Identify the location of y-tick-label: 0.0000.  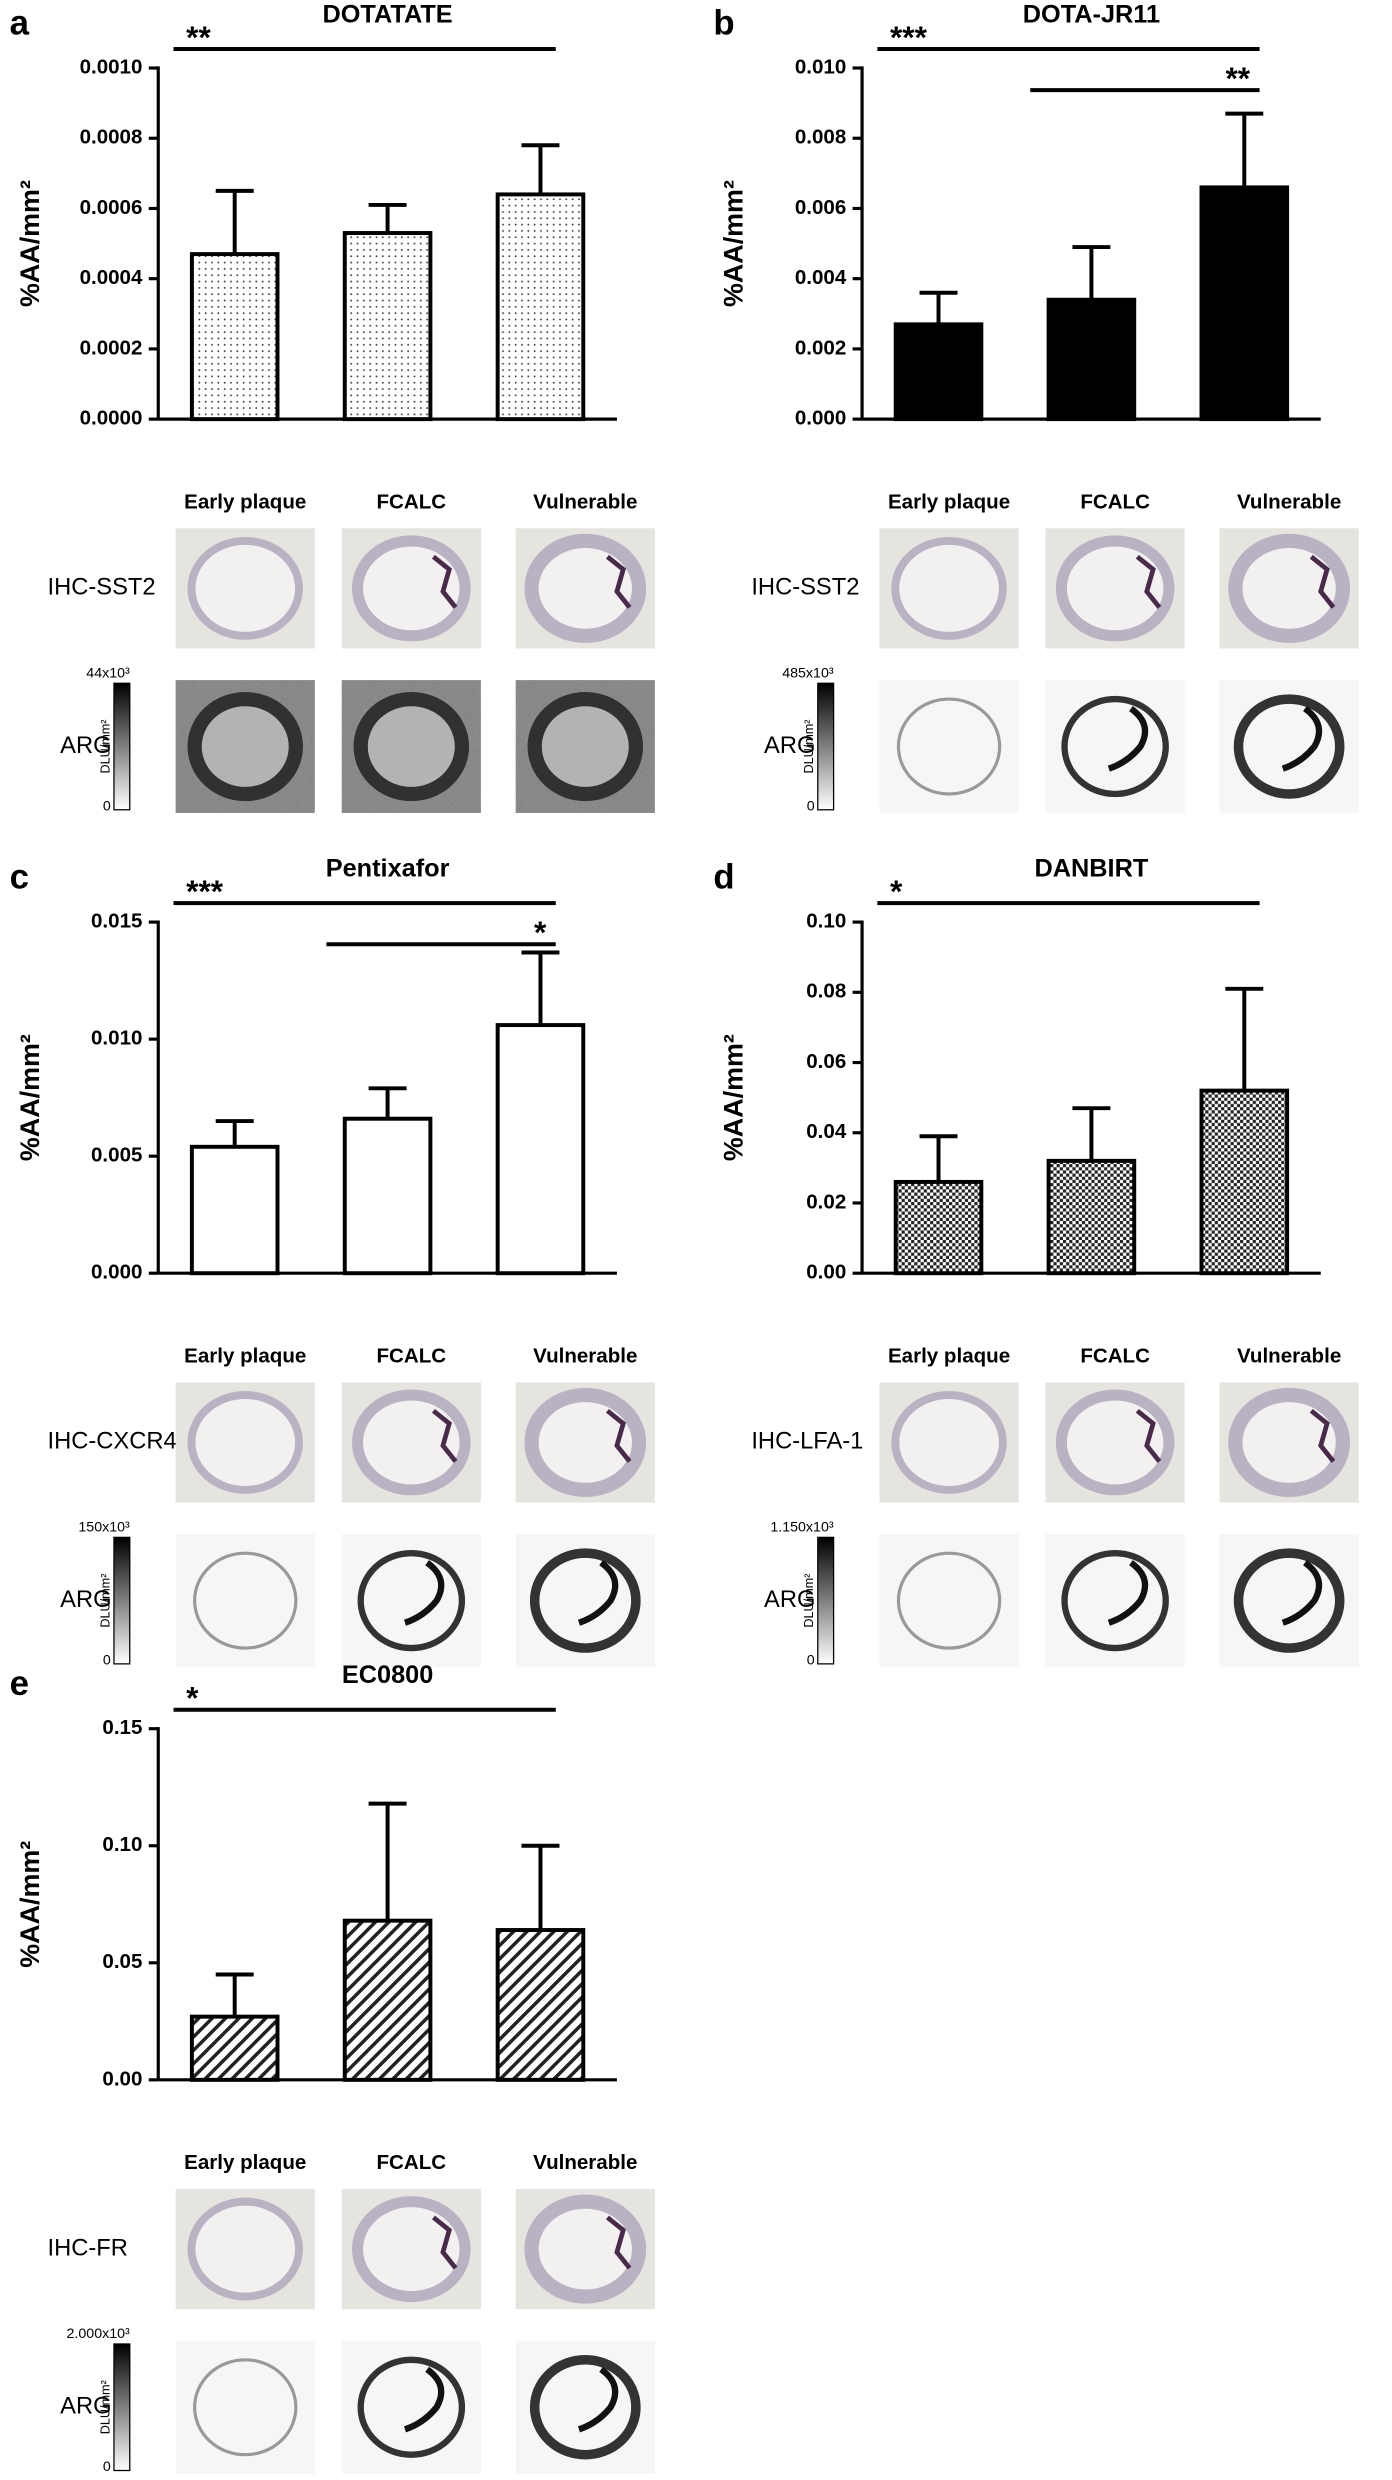
(111, 418).